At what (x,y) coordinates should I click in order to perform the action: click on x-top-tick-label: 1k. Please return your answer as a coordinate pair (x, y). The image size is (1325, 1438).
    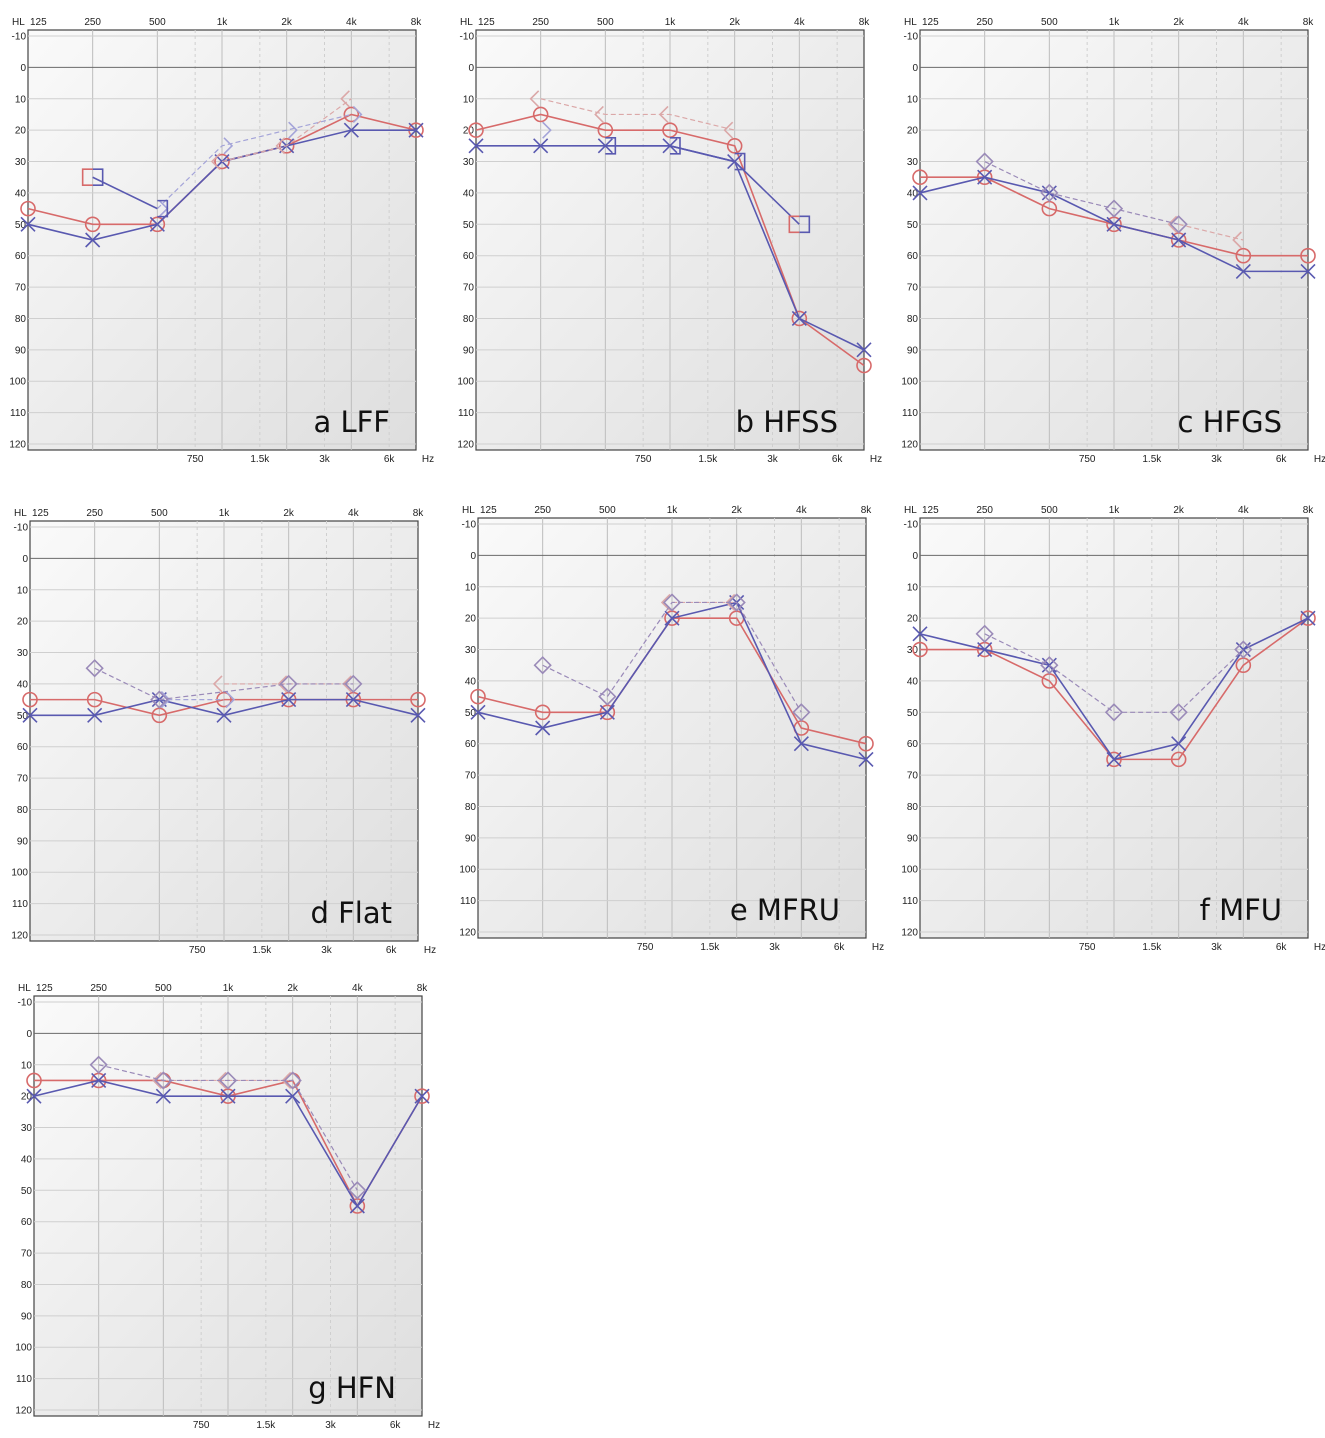
    Looking at the image, I should click on (671, 22).